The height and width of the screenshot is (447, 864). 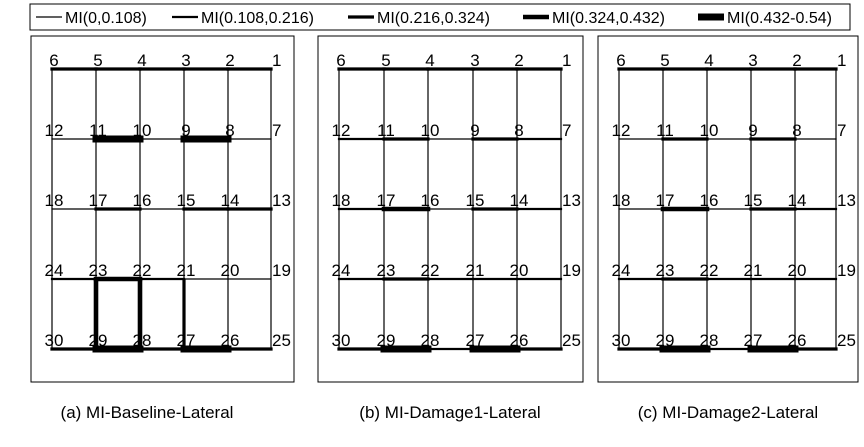 I want to click on panel-caption: (b) MI-Damage1-Lateral, so click(x=449, y=412).